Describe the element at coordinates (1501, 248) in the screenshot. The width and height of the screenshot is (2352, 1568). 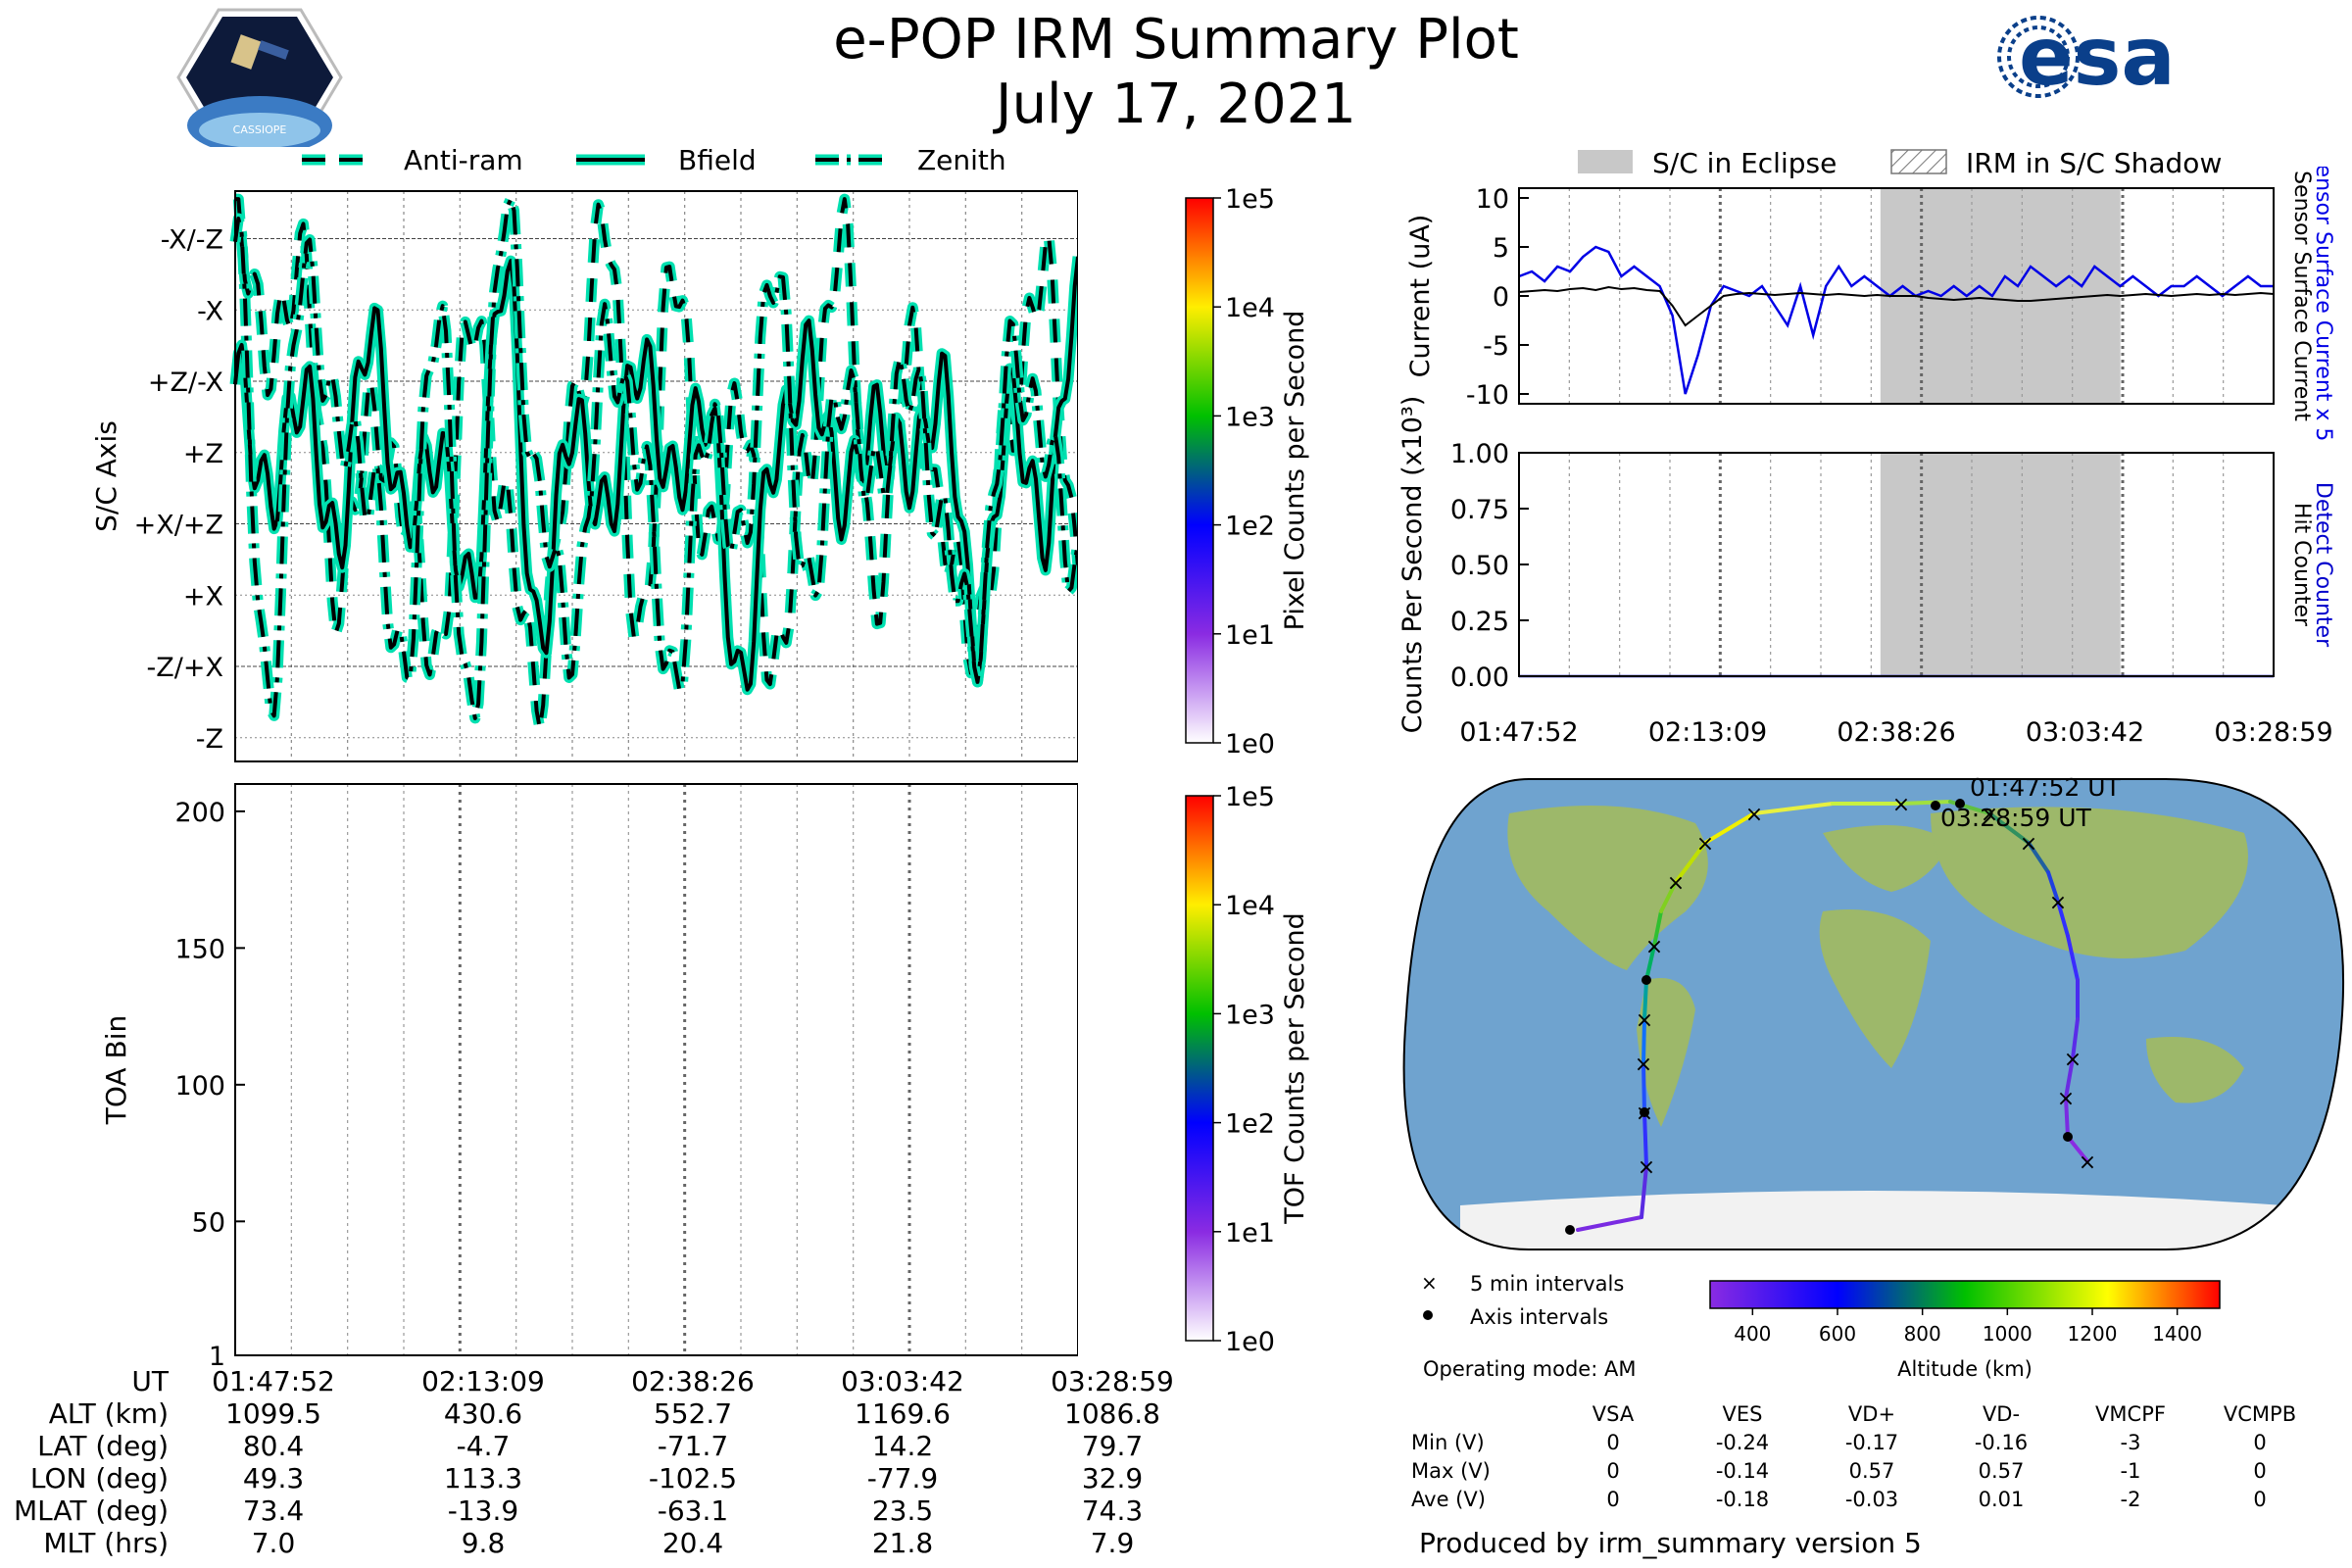
I see `current-ytick-label: 5` at that location.